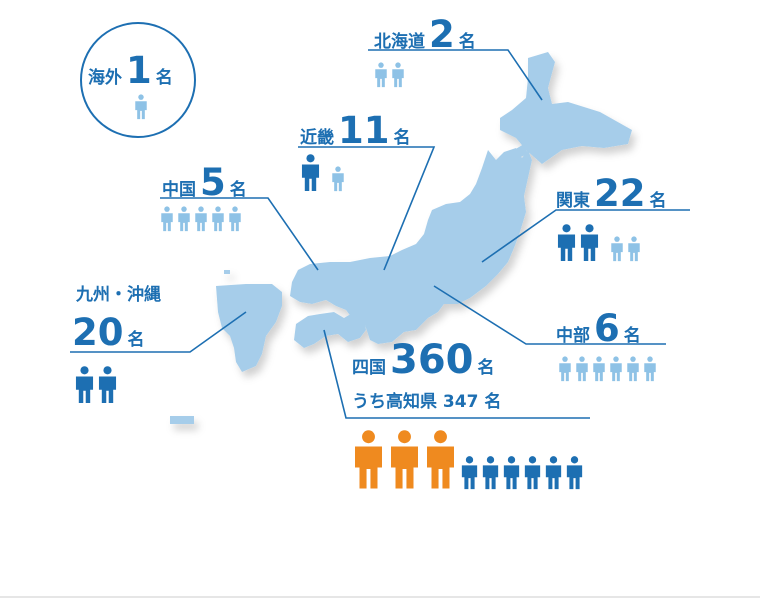  What do you see at coordinates (609, 369) in the screenshot?
I see `figures-chubu` at bounding box center [609, 369].